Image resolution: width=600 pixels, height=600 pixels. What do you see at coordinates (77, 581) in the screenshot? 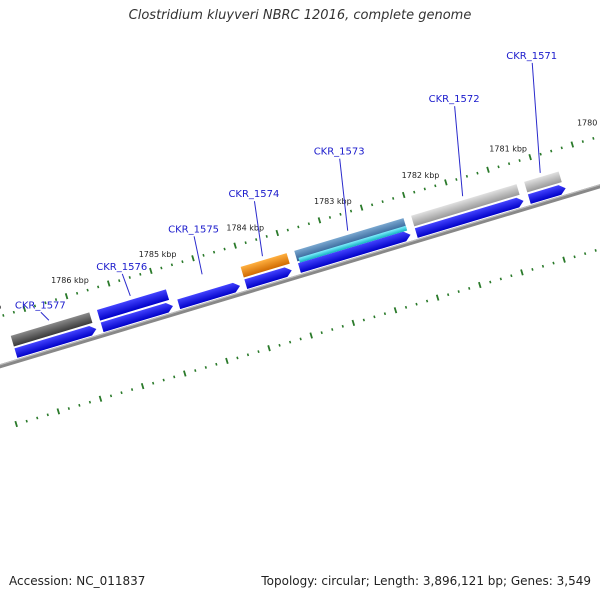
I see `accession-label: Accession: NC_011837` at bounding box center [77, 581].